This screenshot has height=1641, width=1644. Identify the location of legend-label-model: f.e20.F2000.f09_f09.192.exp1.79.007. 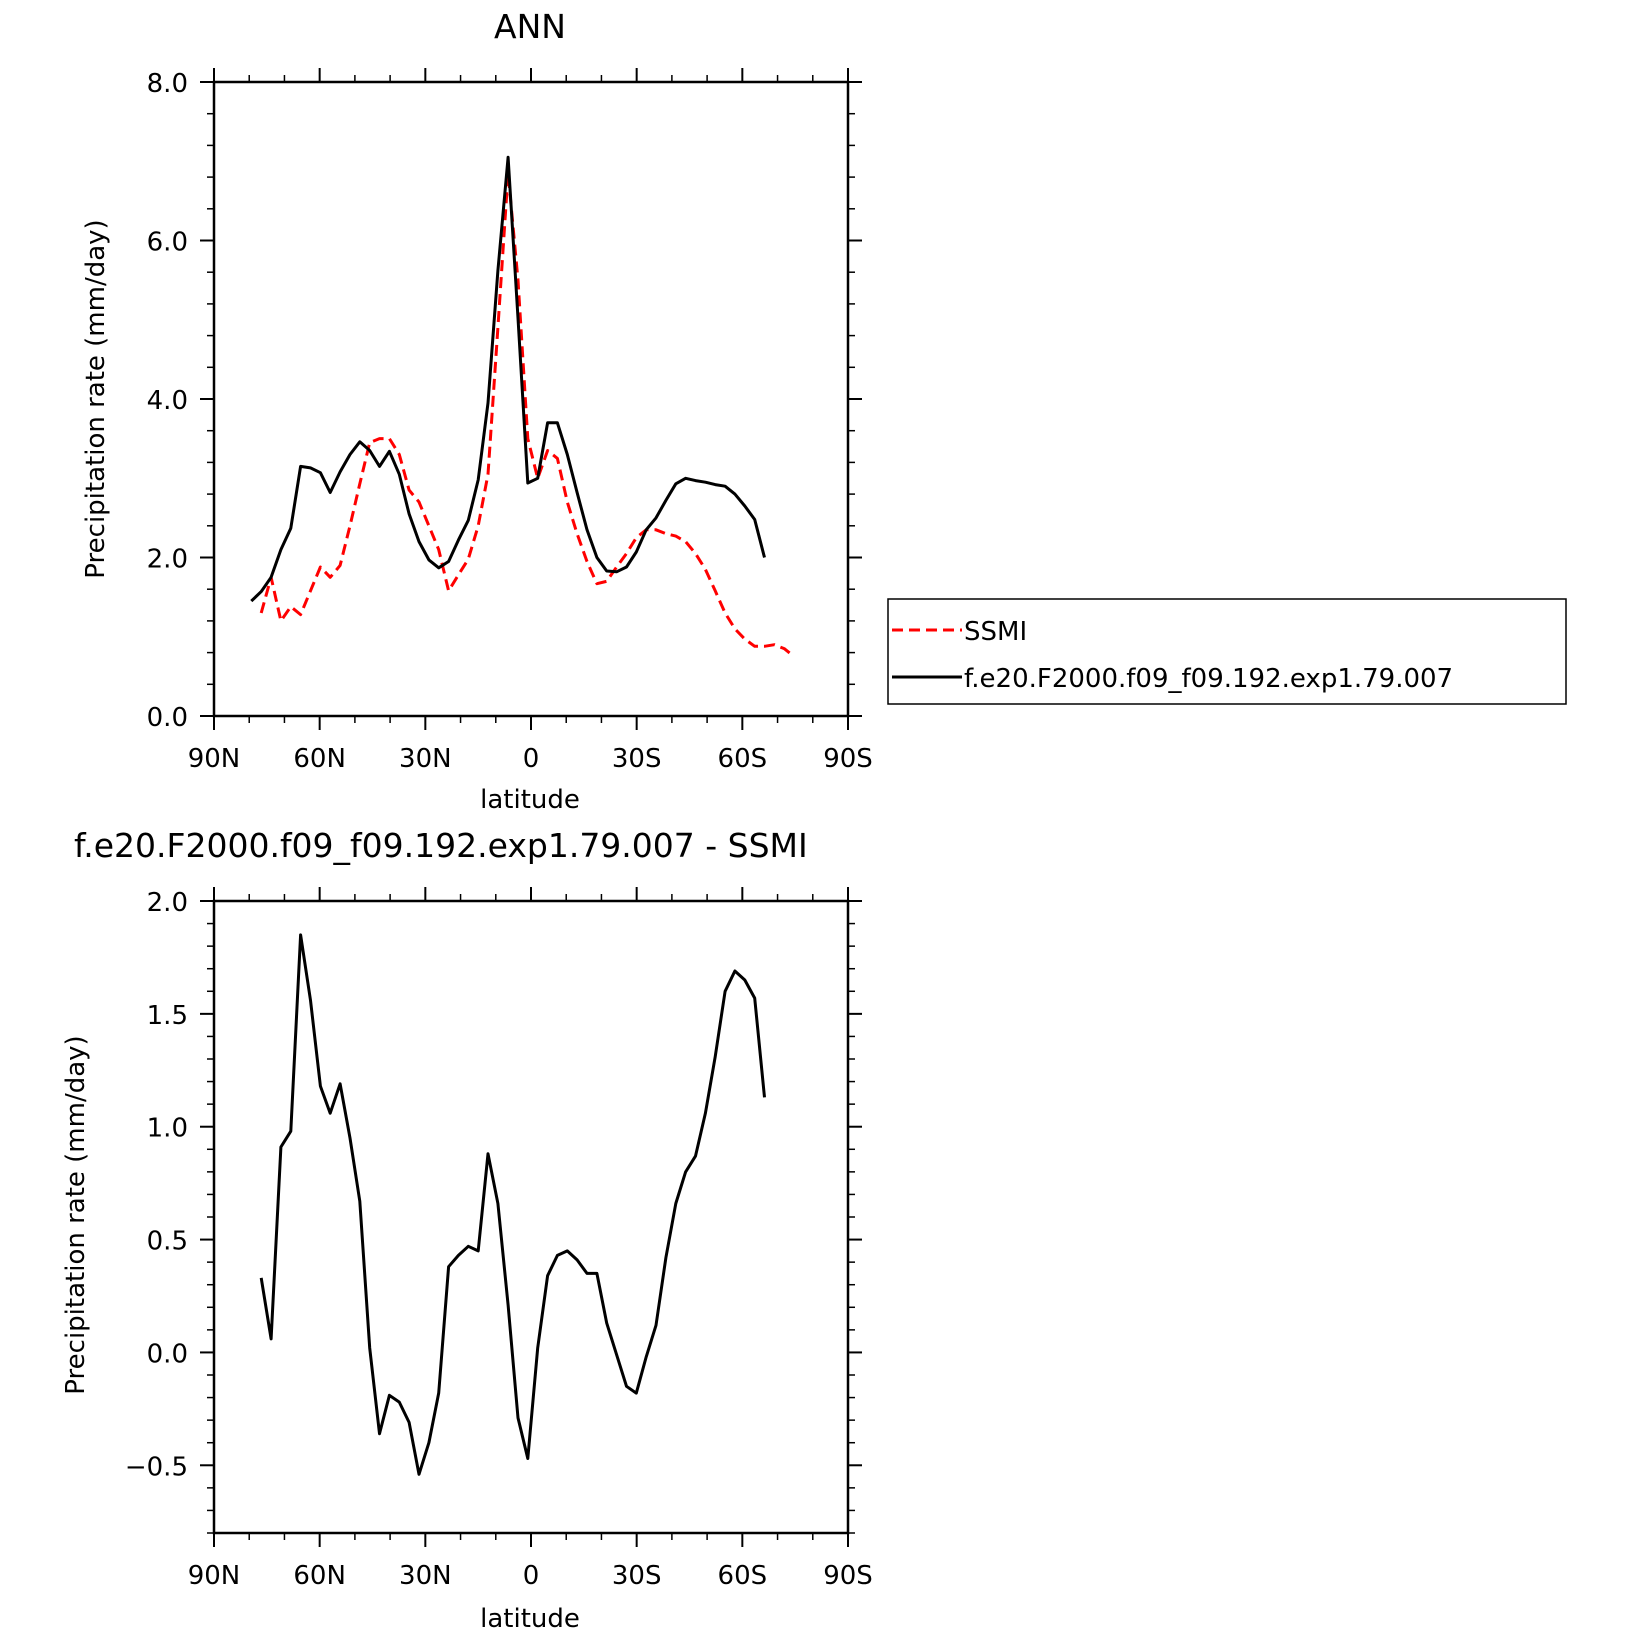
(1208, 679).